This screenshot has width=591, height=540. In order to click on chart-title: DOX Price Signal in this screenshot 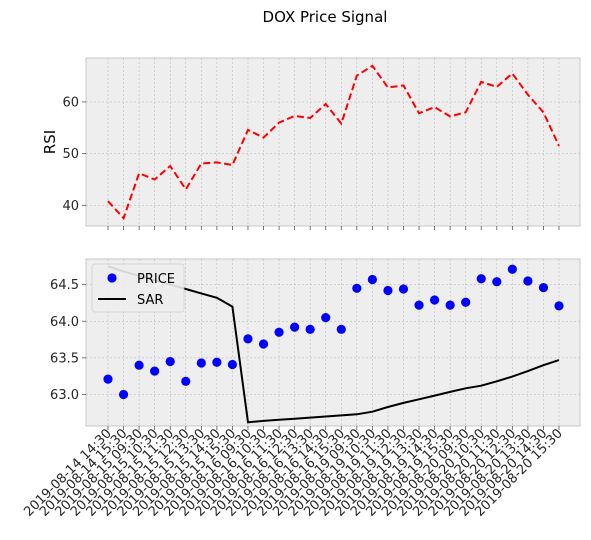, I will do `click(325, 17)`.